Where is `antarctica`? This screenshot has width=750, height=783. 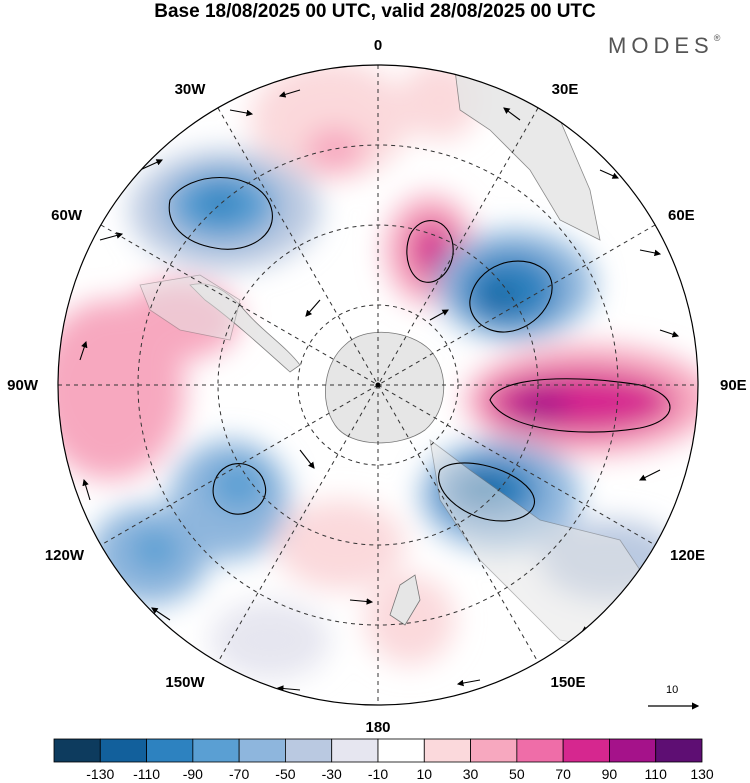 antarctica is located at coordinates (385, 387).